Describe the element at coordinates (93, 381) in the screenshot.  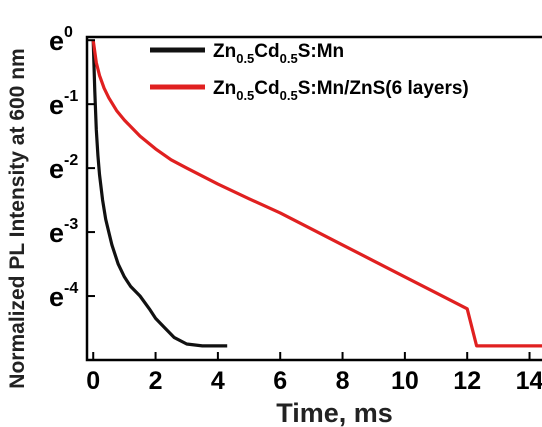
I see `x-tick-label-0: 0` at that location.